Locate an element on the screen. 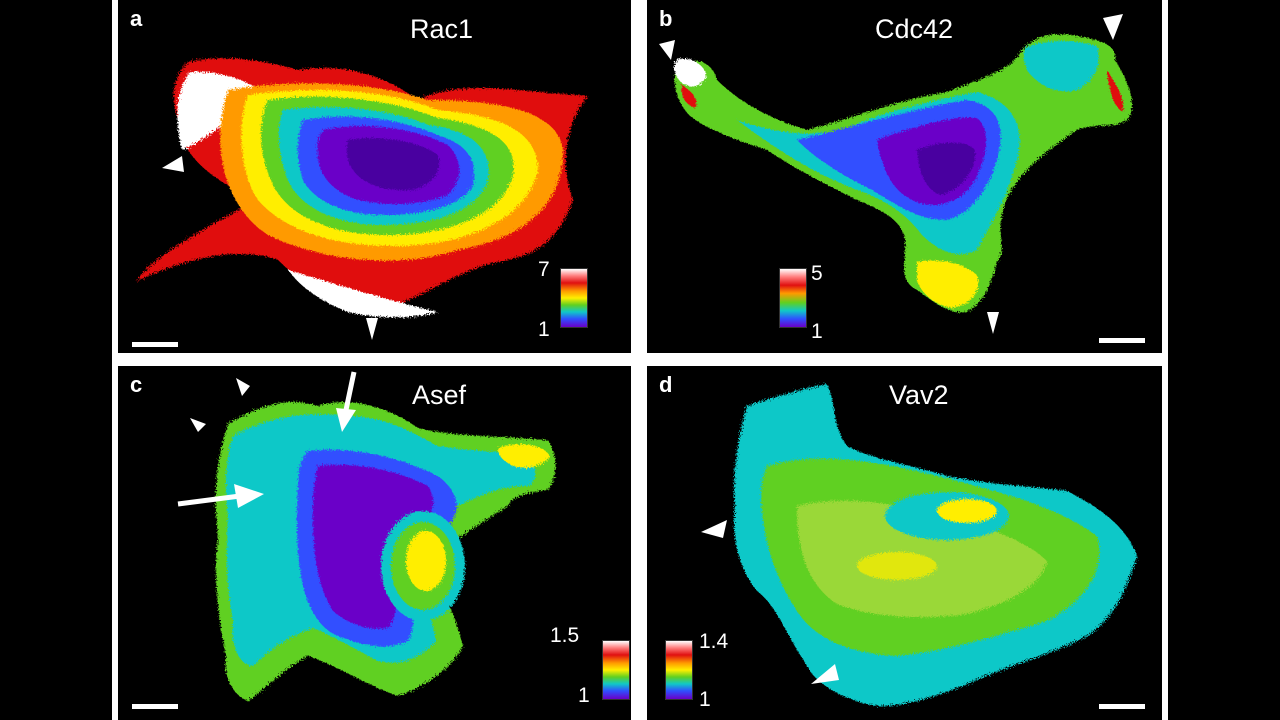 The image size is (1280, 720). panel-letter: b is located at coordinates (666, 18).